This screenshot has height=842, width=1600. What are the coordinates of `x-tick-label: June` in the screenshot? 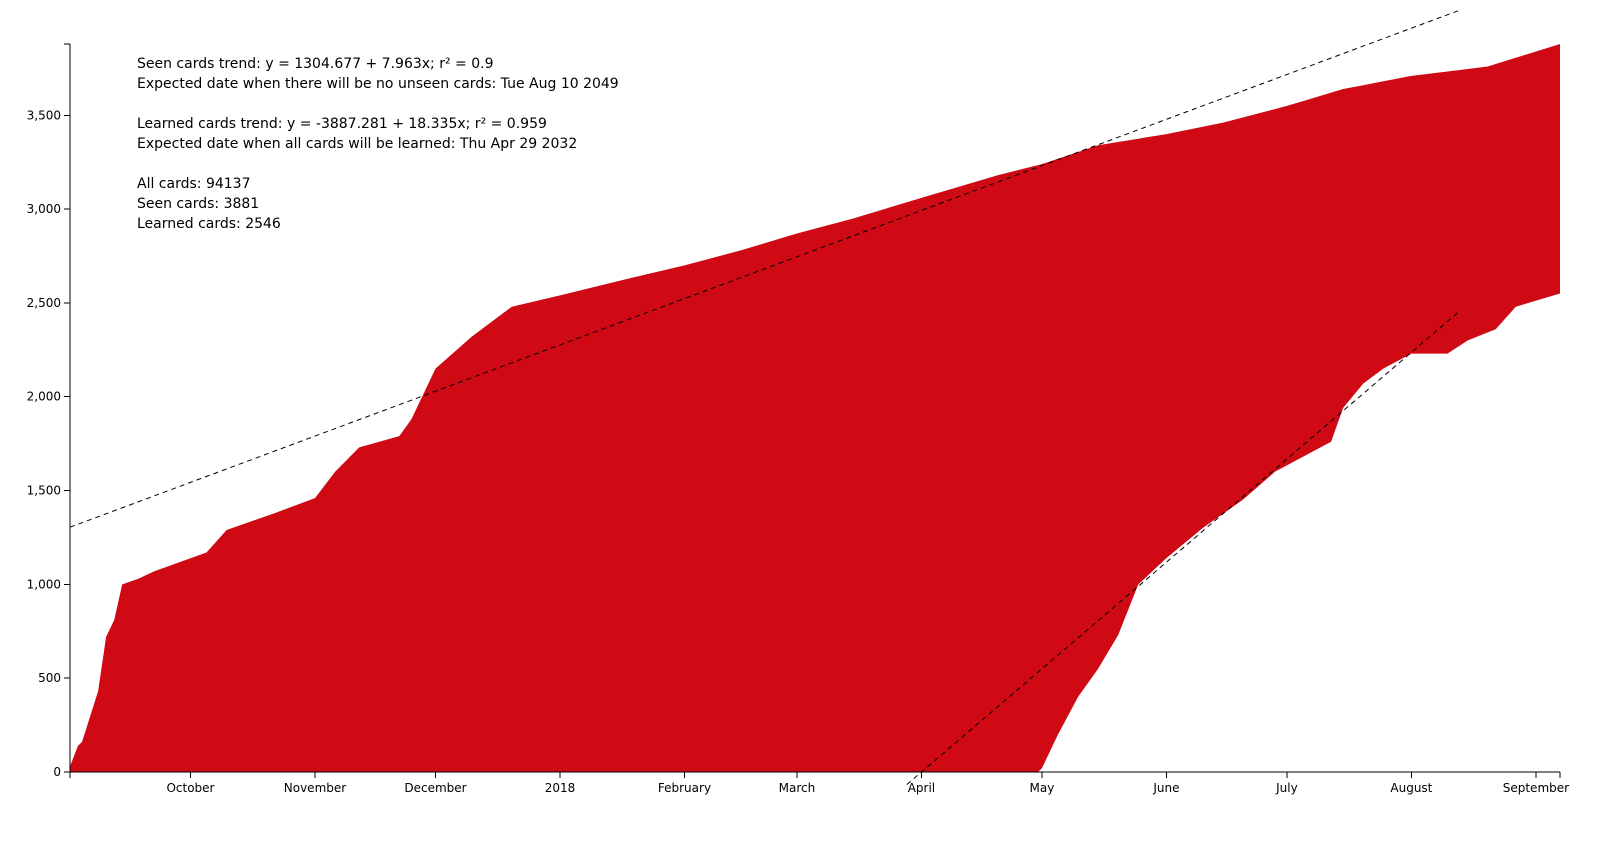 It's located at (1165, 788).